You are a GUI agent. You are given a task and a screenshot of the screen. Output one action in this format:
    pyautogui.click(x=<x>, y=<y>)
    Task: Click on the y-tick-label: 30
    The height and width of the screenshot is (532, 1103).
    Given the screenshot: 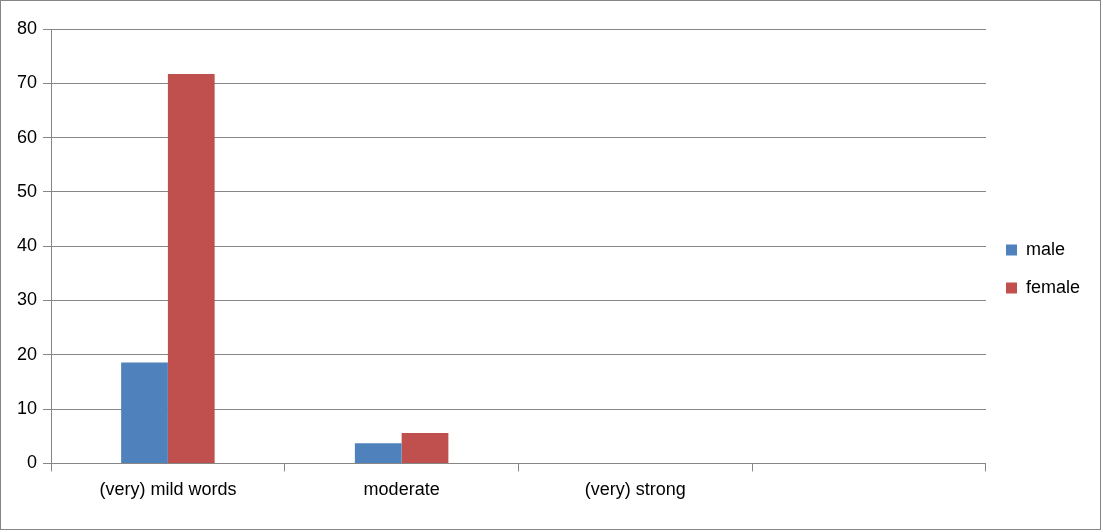 What is the action you would take?
    pyautogui.click(x=27, y=299)
    